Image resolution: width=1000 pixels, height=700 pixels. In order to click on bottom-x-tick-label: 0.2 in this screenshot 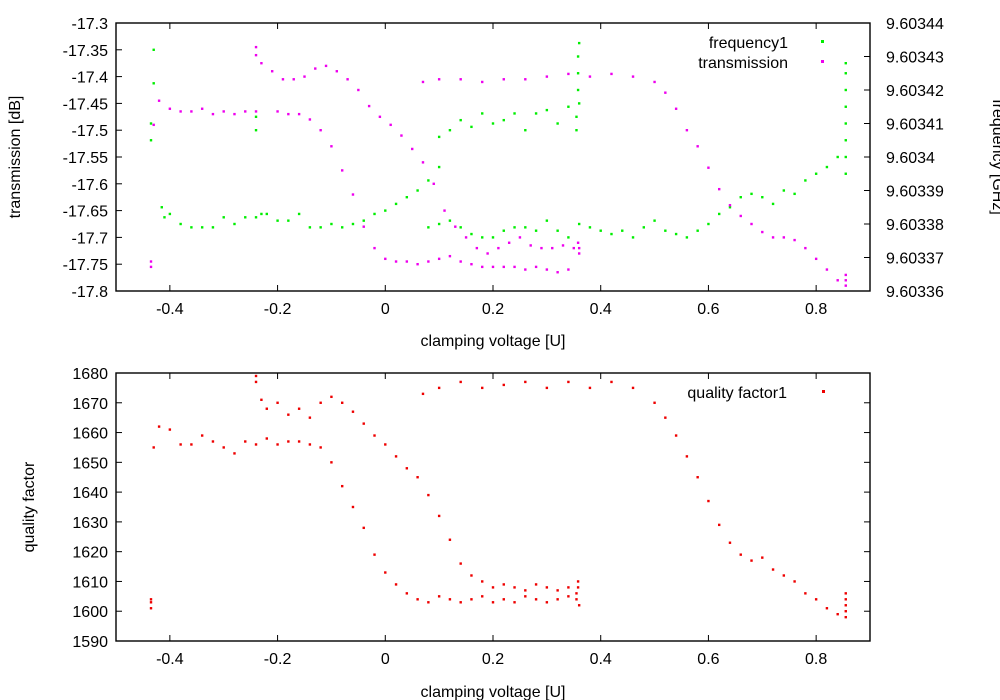, I will do `click(493, 659)`.